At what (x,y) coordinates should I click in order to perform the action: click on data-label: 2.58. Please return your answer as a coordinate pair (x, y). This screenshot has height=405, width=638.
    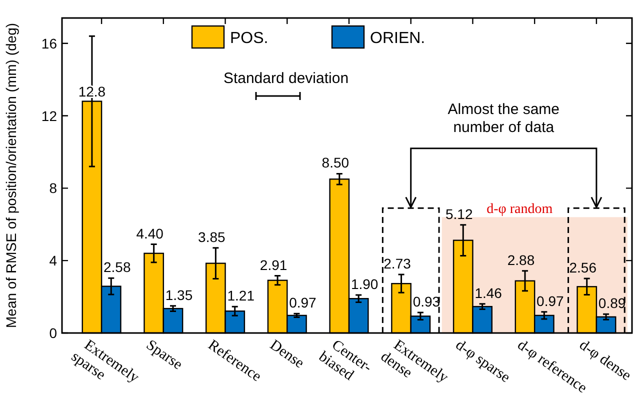
    Looking at the image, I should click on (117, 267).